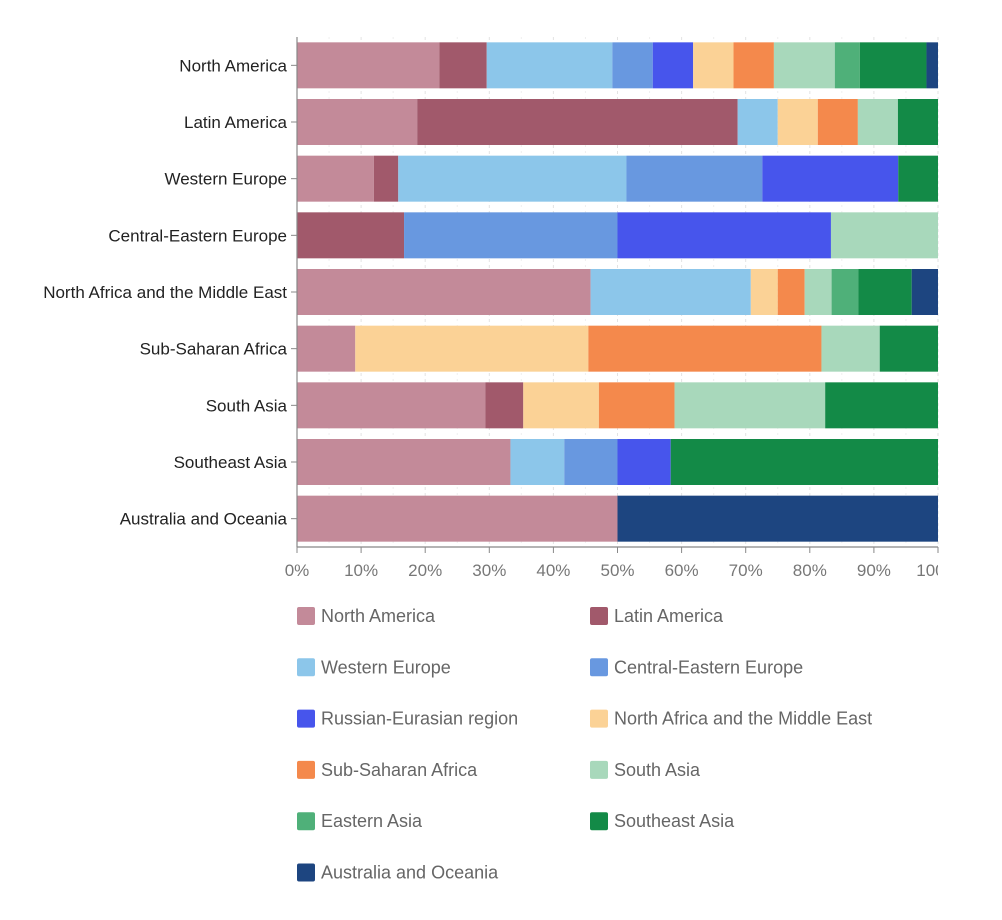 This screenshot has width=1002, height=920. I want to click on x-tick-label: 10%, so click(361, 570).